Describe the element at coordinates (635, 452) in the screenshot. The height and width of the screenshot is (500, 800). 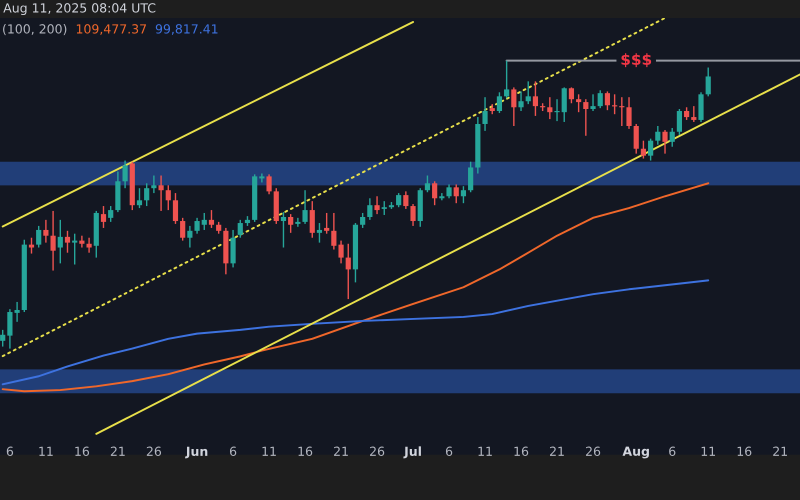
I see `x-tick-label: Aug` at that location.